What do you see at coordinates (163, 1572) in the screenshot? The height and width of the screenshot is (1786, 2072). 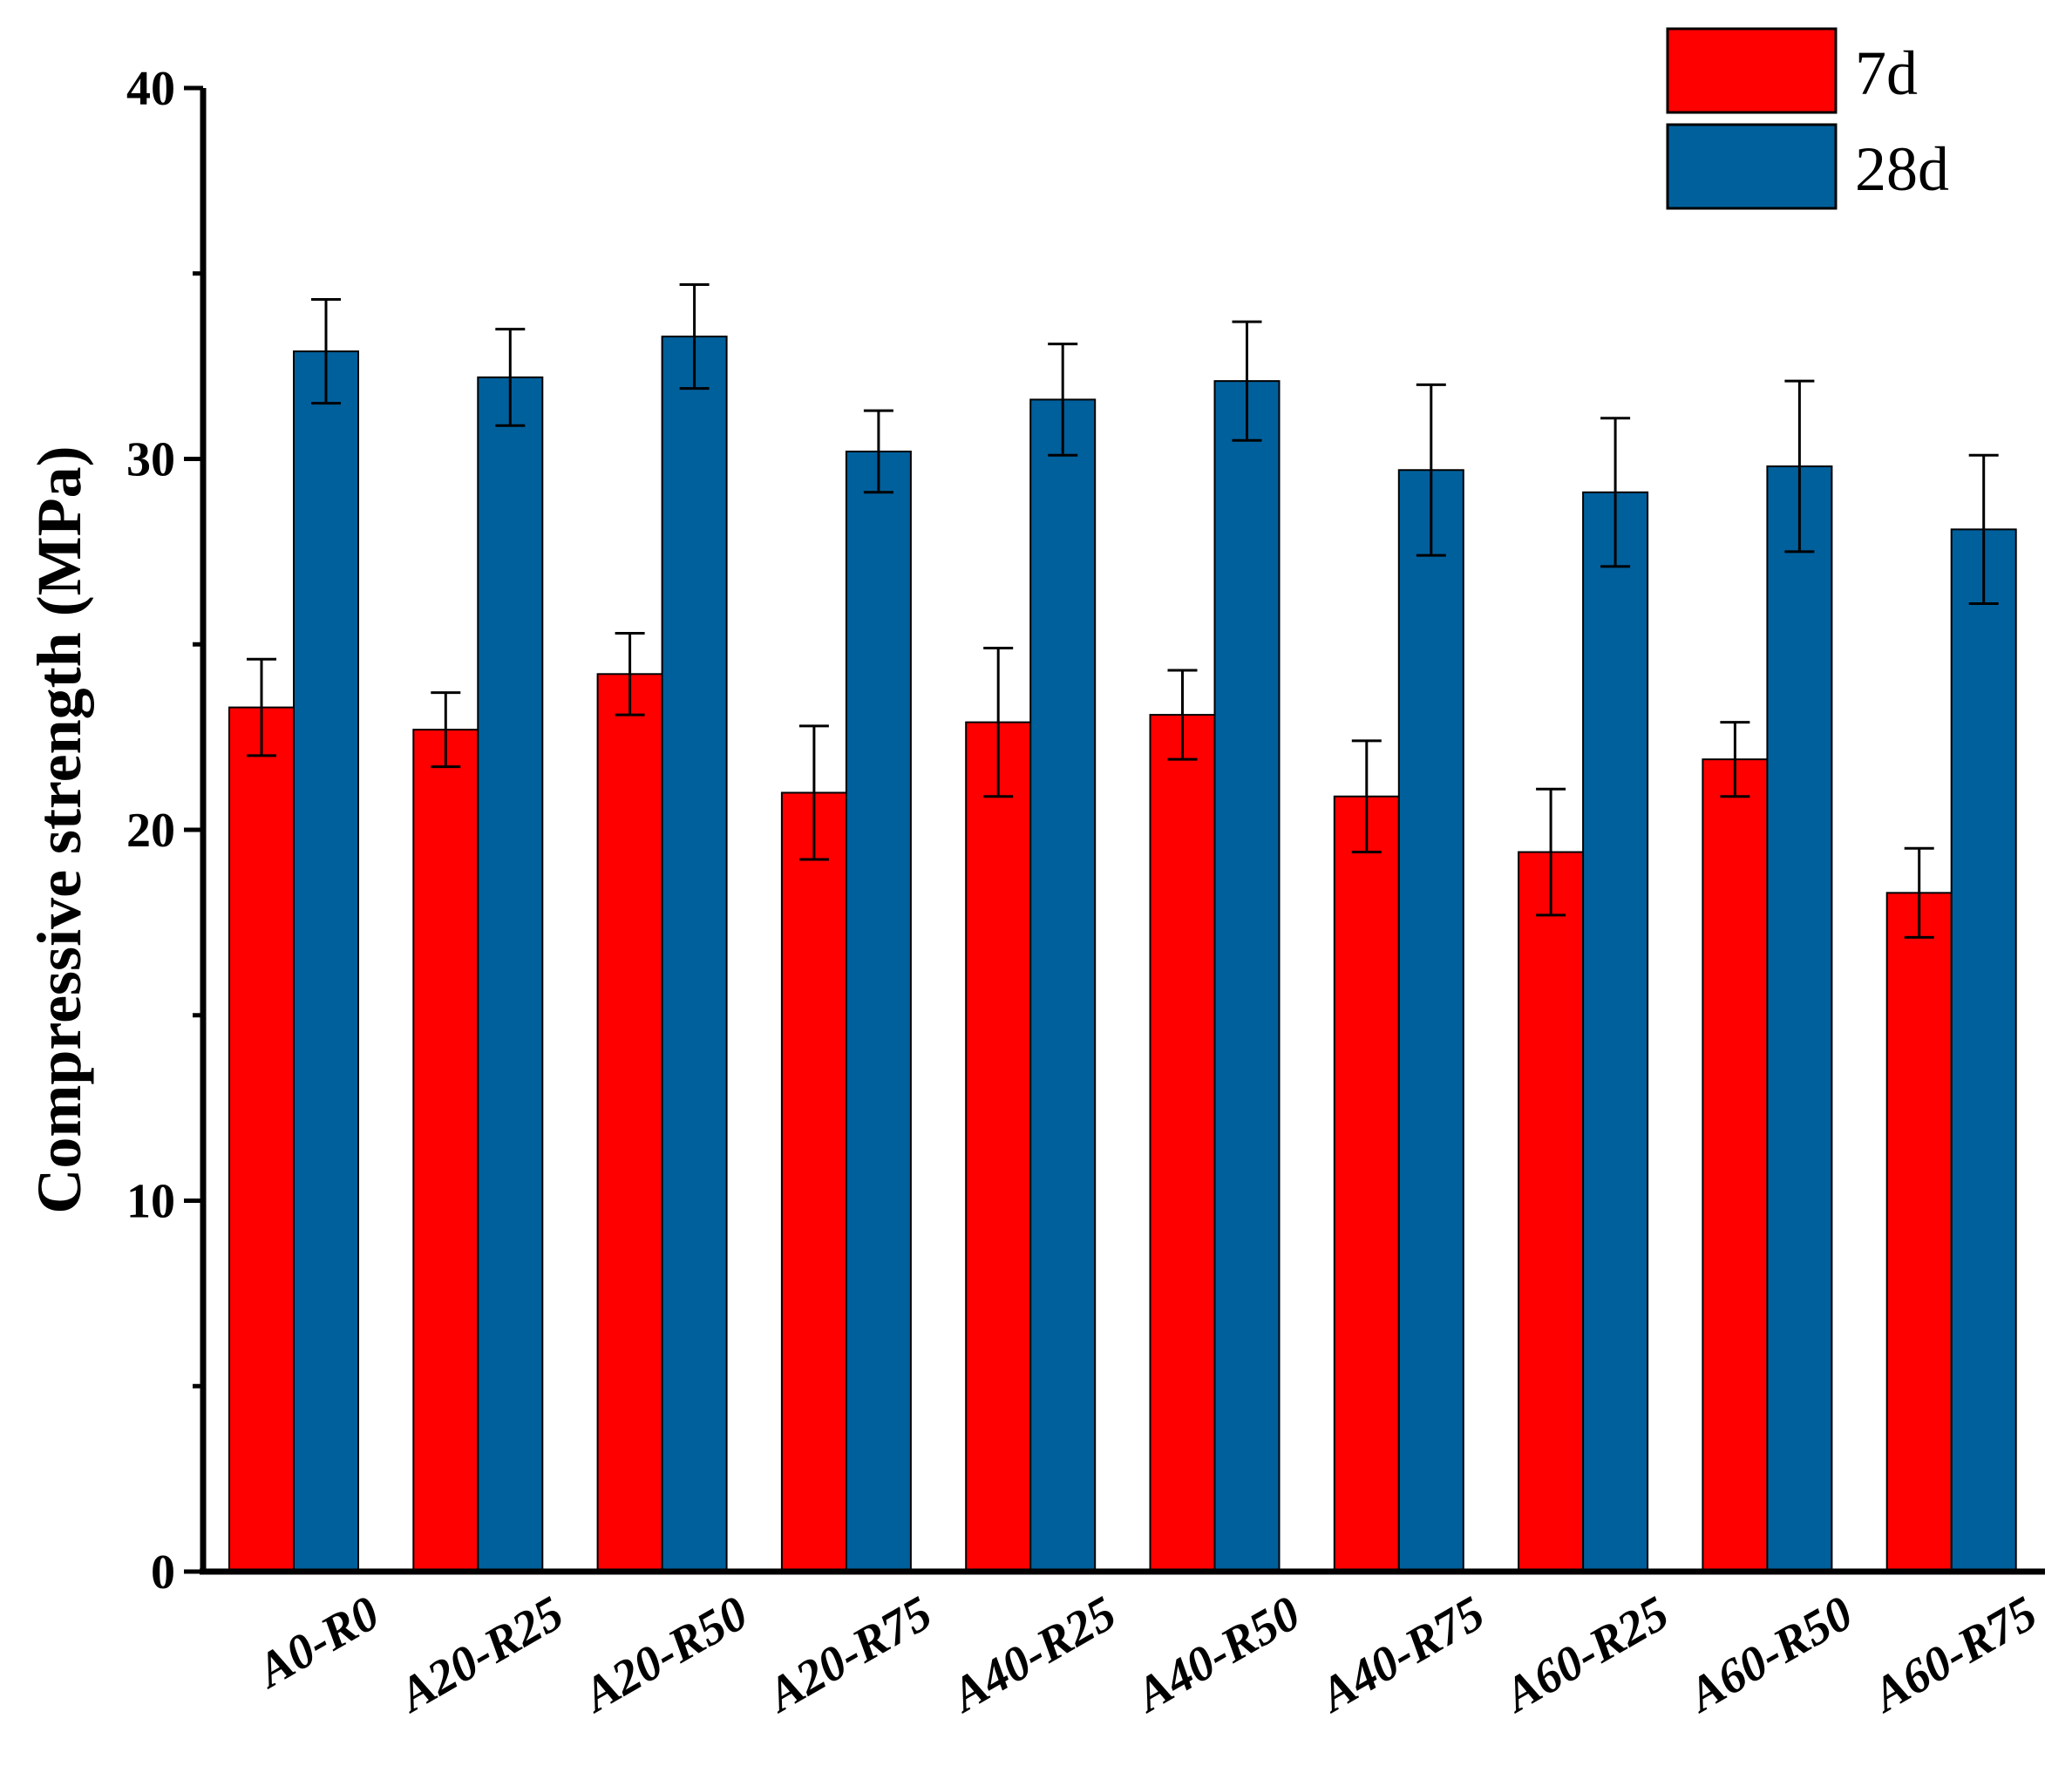 I see `y-tick-label: 0` at bounding box center [163, 1572].